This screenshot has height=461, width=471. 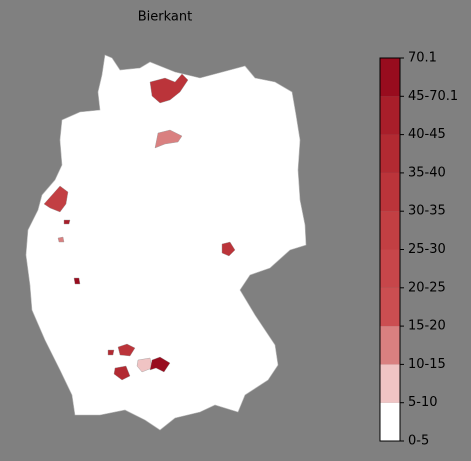 I want to click on colorbar-tick-label: 30-35, so click(x=427, y=211).